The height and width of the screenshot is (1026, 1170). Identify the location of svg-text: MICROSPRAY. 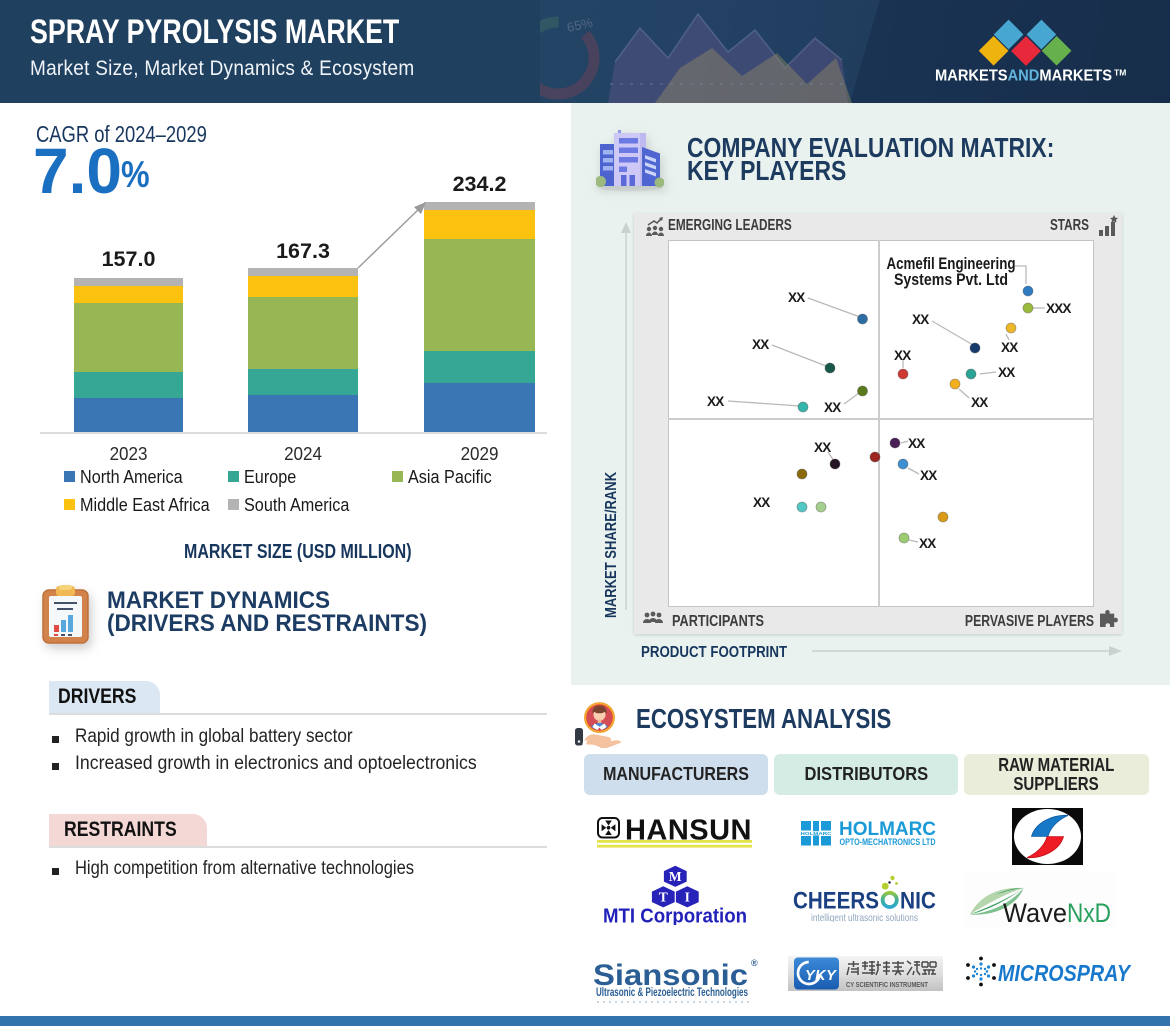
(1065, 973).